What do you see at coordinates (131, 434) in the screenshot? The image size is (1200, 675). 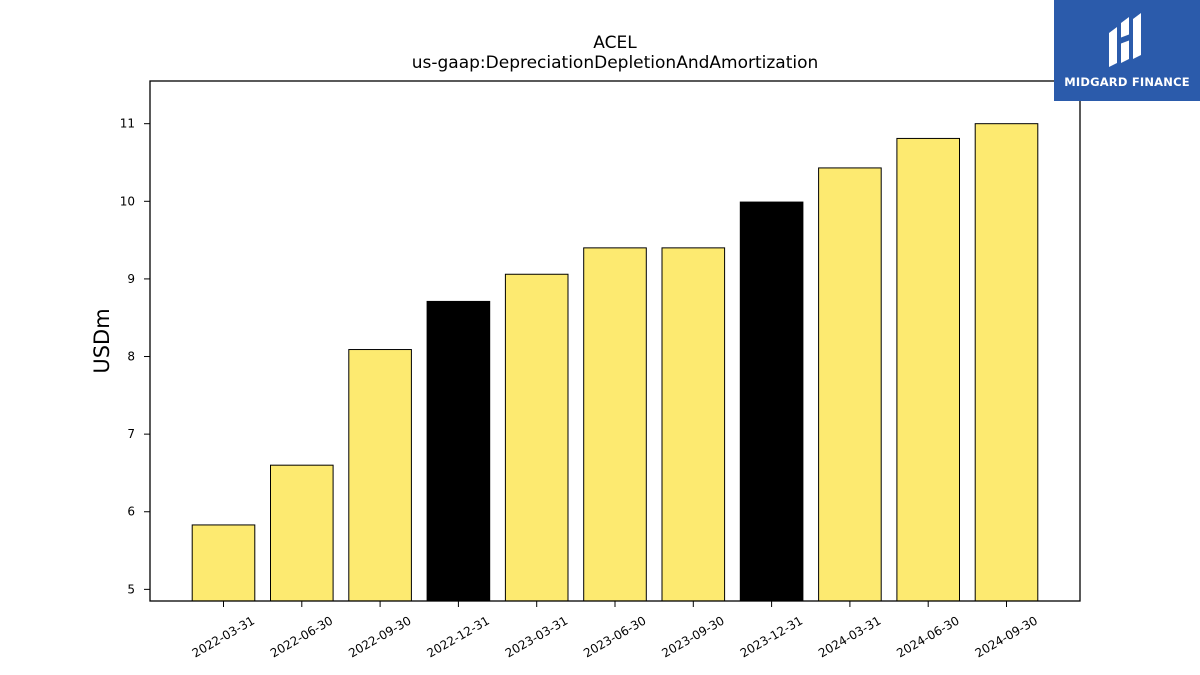 I see `y-tick-label: 7` at bounding box center [131, 434].